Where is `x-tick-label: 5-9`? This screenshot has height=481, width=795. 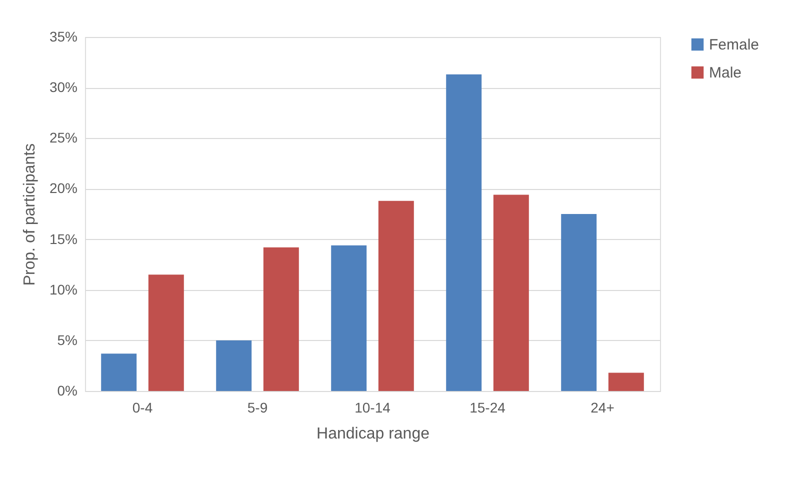
x-tick-label: 5-9 is located at coordinates (257, 408).